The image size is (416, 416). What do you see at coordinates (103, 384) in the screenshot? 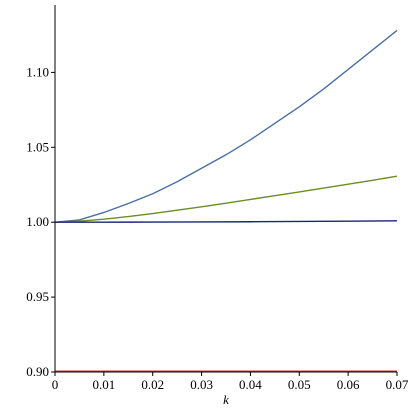
I see `x-tick-label: 0.01` at bounding box center [103, 384].